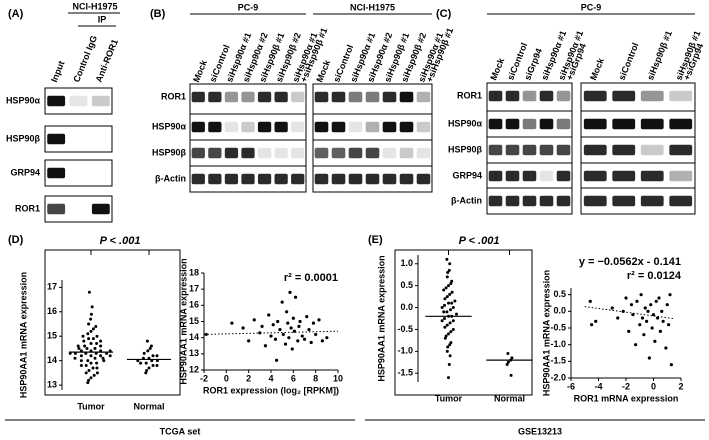 Image resolution: width=709 pixels, height=440 pixels. What do you see at coordinates (293, 378) in the screenshot?
I see `x-tick-label: 6` at bounding box center [293, 378].